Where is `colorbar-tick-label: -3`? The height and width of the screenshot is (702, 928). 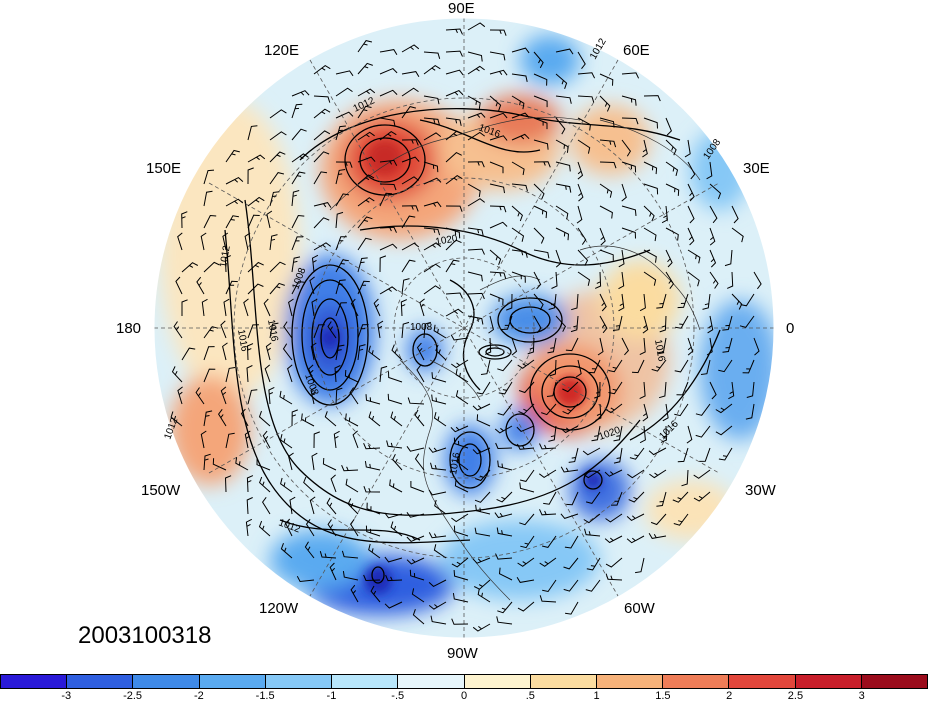
colorbar-tick-label: -3 is located at coordinates (66, 696).